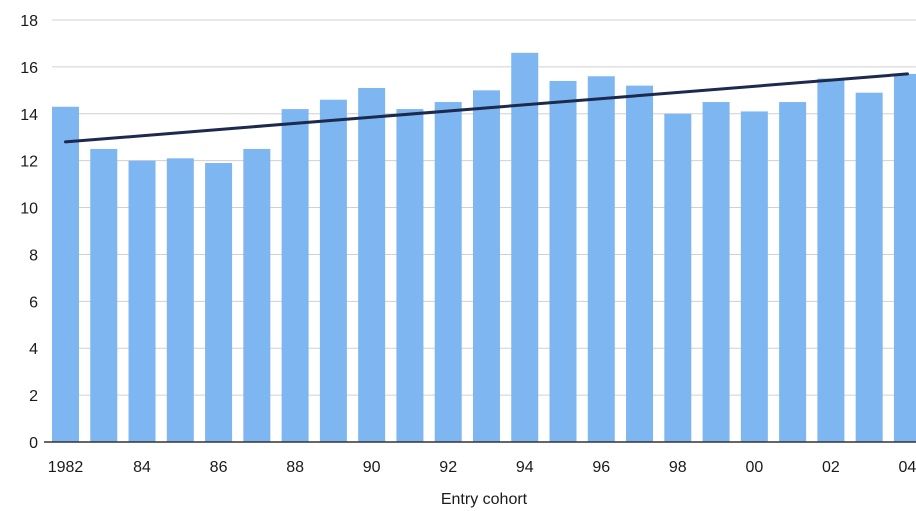 This screenshot has width=916, height=511. I want to click on x-tick-label: 1982, so click(66, 467).